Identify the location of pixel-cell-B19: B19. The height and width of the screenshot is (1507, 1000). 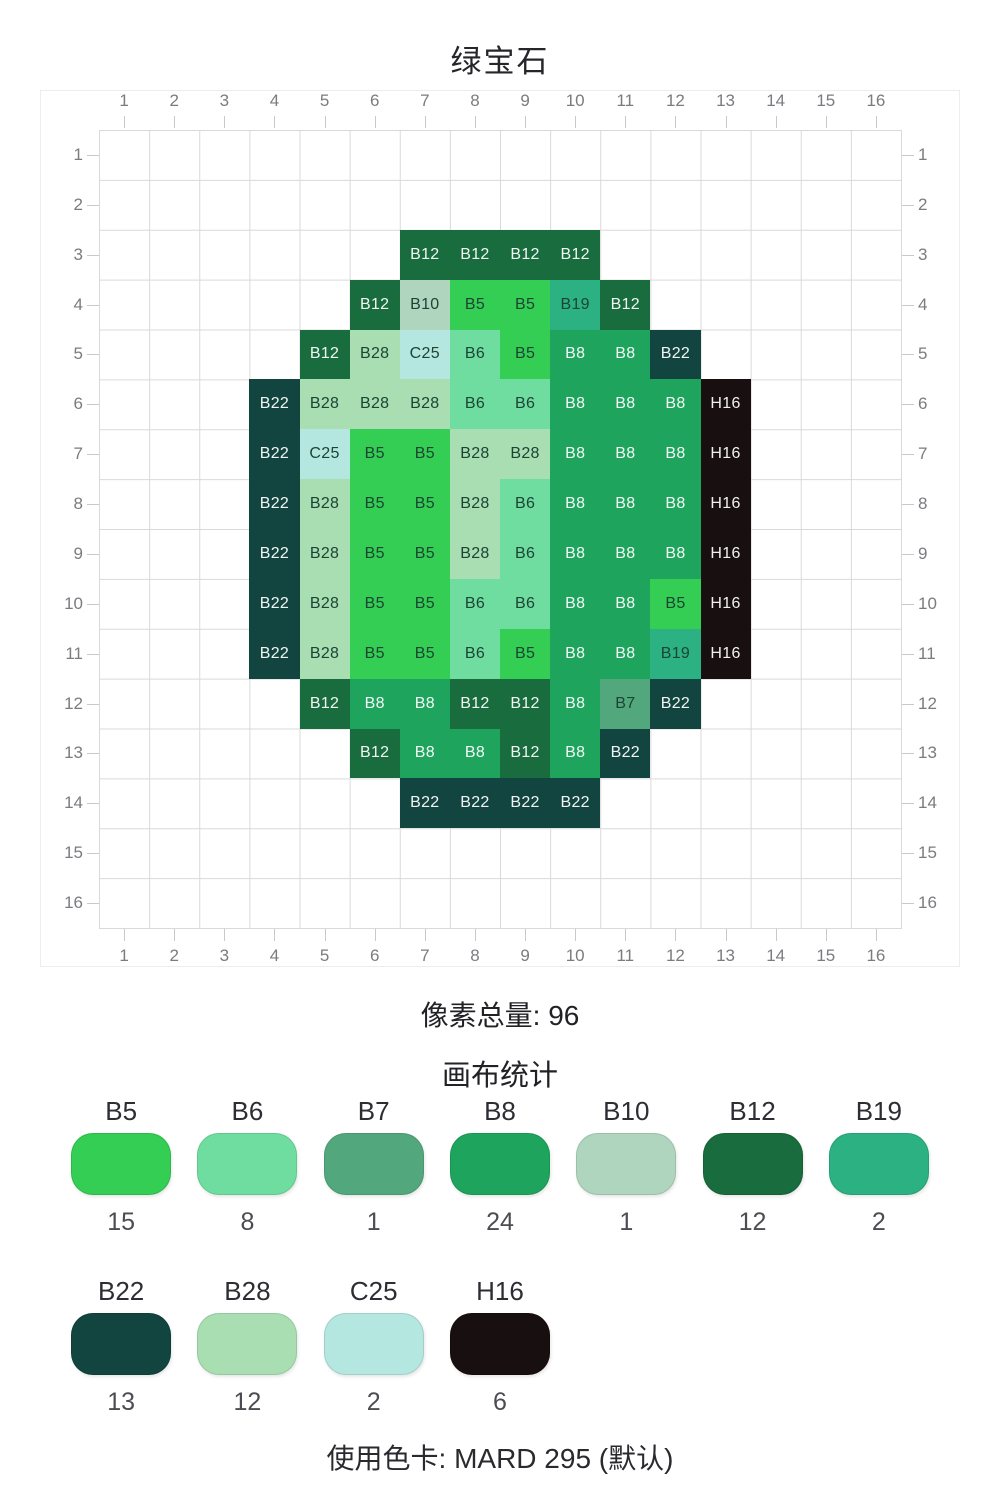
(675, 653).